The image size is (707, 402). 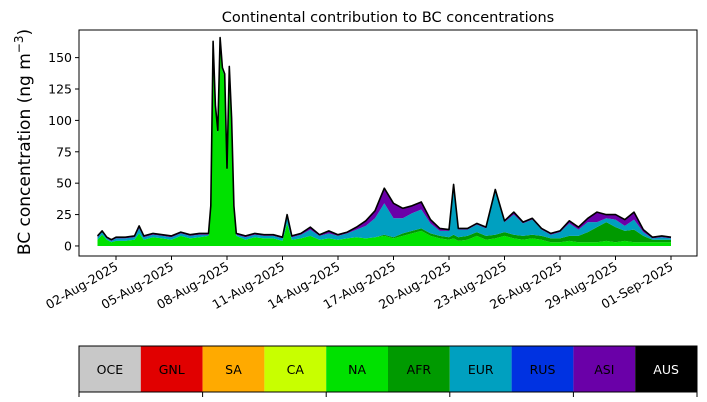 I want to click on colorbar-swatch-sa, so click(x=233, y=369).